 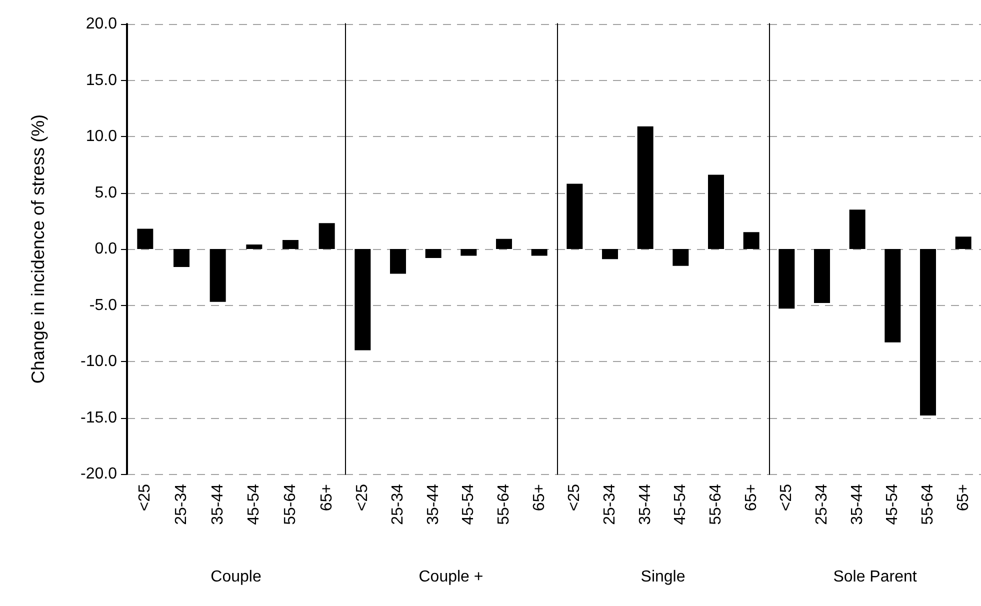 I want to click on y-tick-label: 5.0, so click(x=106, y=193).